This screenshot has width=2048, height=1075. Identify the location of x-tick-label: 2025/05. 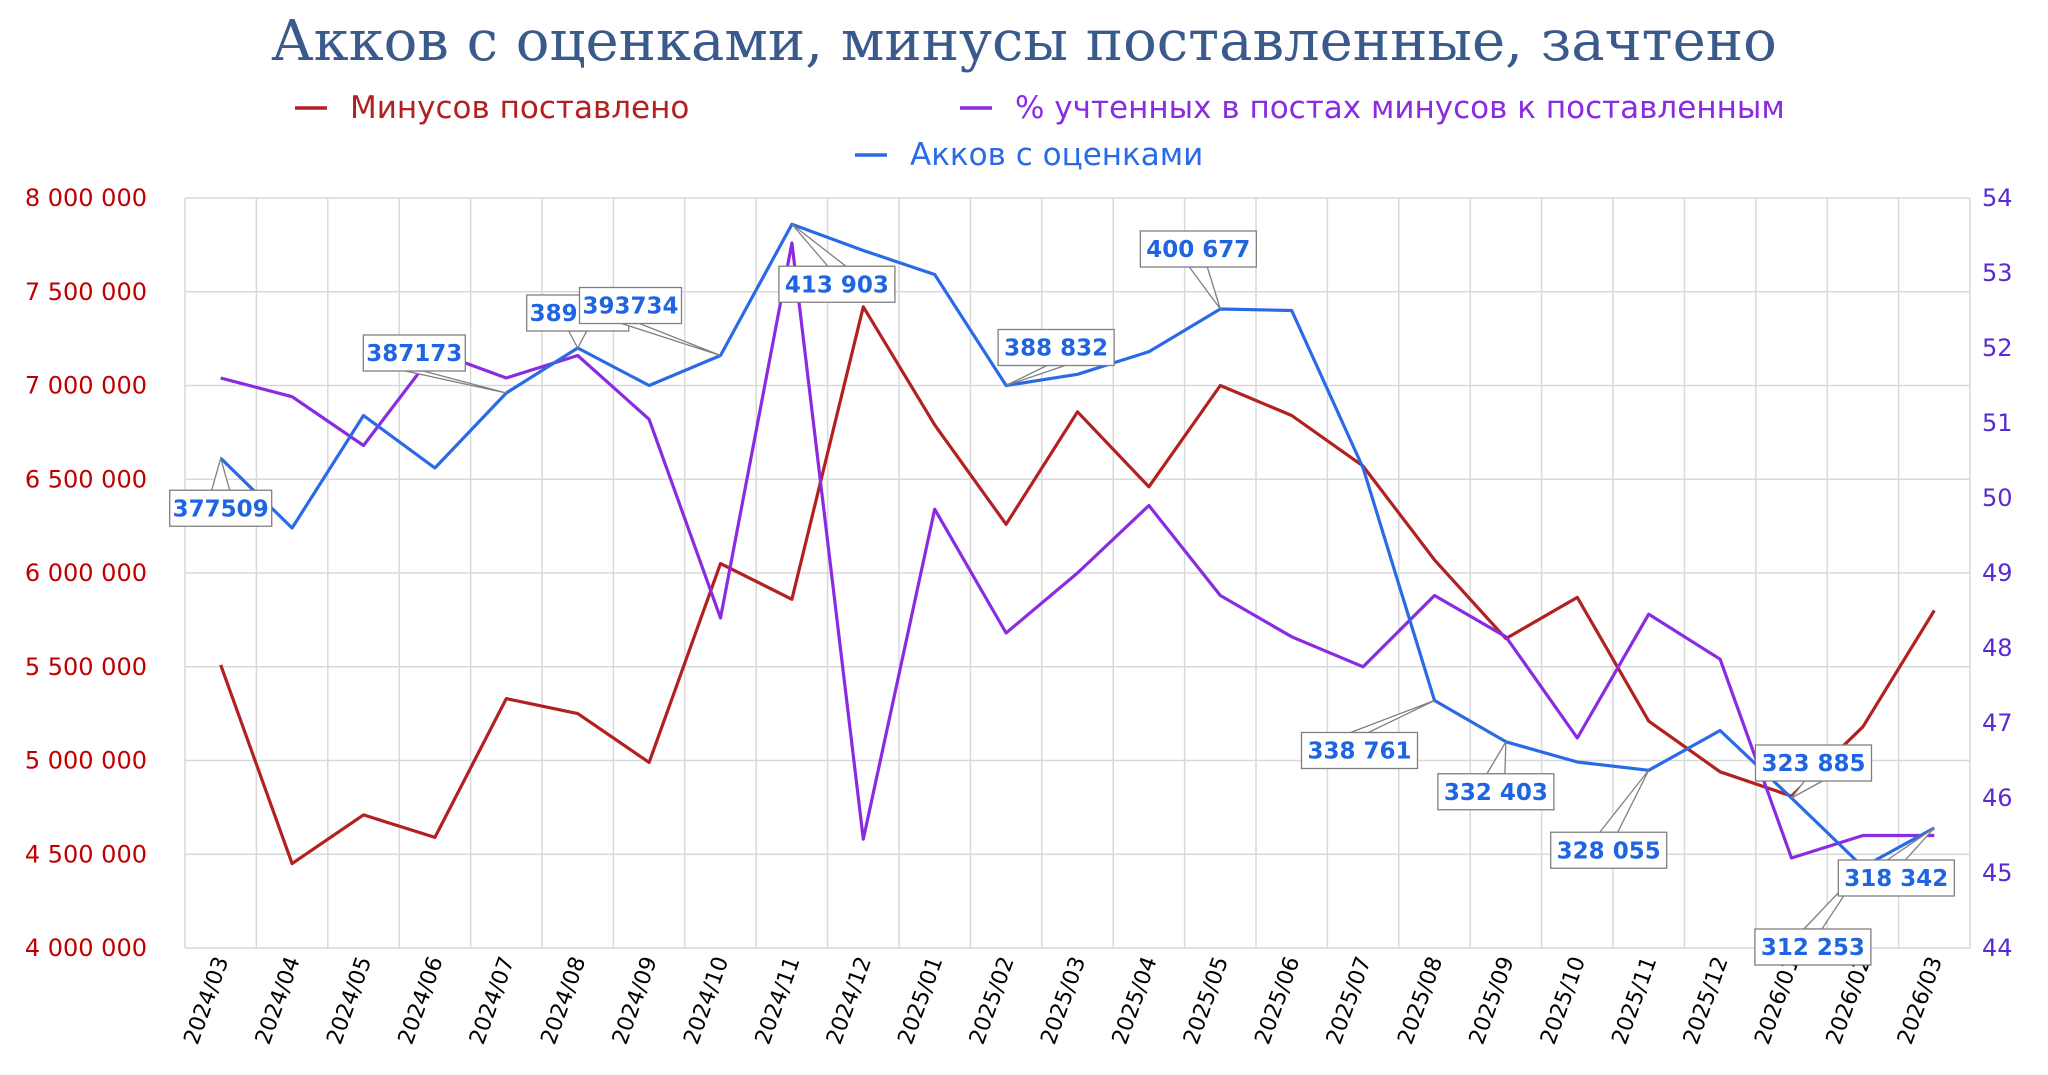
(1206, 1001).